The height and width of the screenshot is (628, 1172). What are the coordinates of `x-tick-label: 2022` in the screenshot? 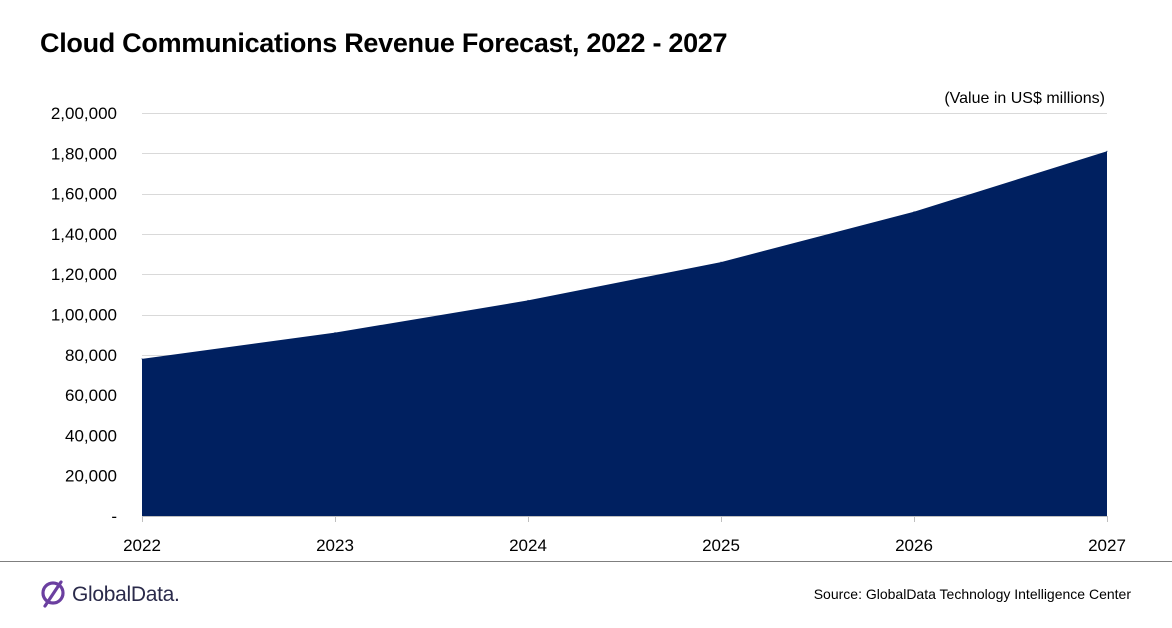 It's located at (142, 545).